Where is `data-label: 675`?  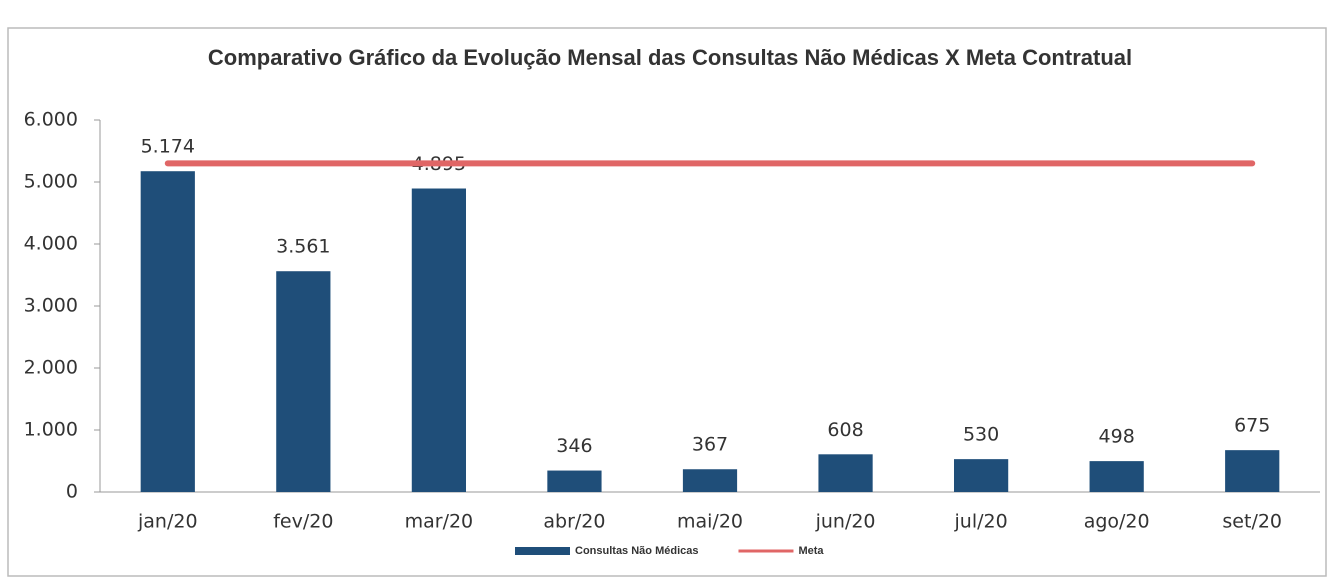
data-label: 675 is located at coordinates (1252, 426).